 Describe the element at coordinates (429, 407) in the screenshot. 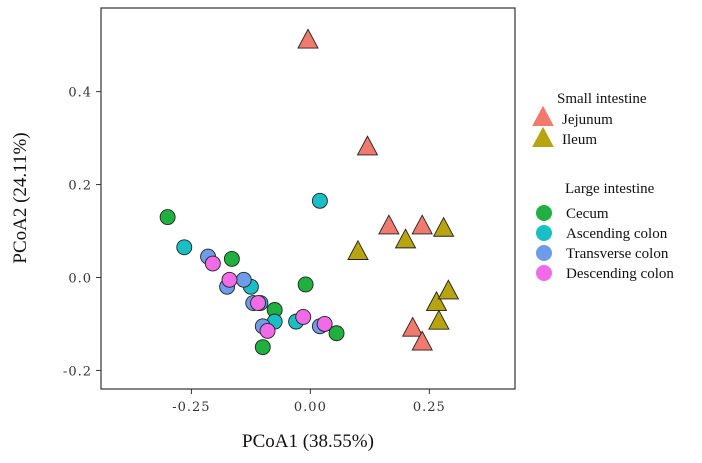

I see `x-tick-label: 0.25` at that location.